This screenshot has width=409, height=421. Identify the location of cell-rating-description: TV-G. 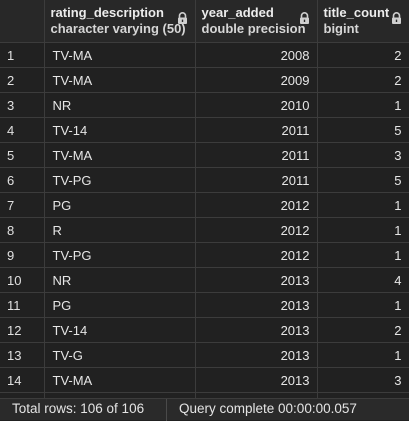
(120, 355).